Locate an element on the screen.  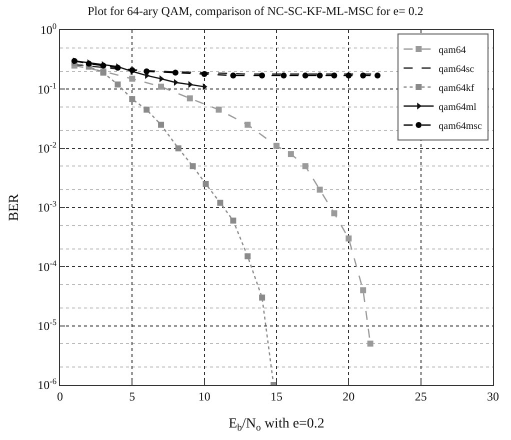
x-tick-label: 5 is located at coordinates (132, 396).